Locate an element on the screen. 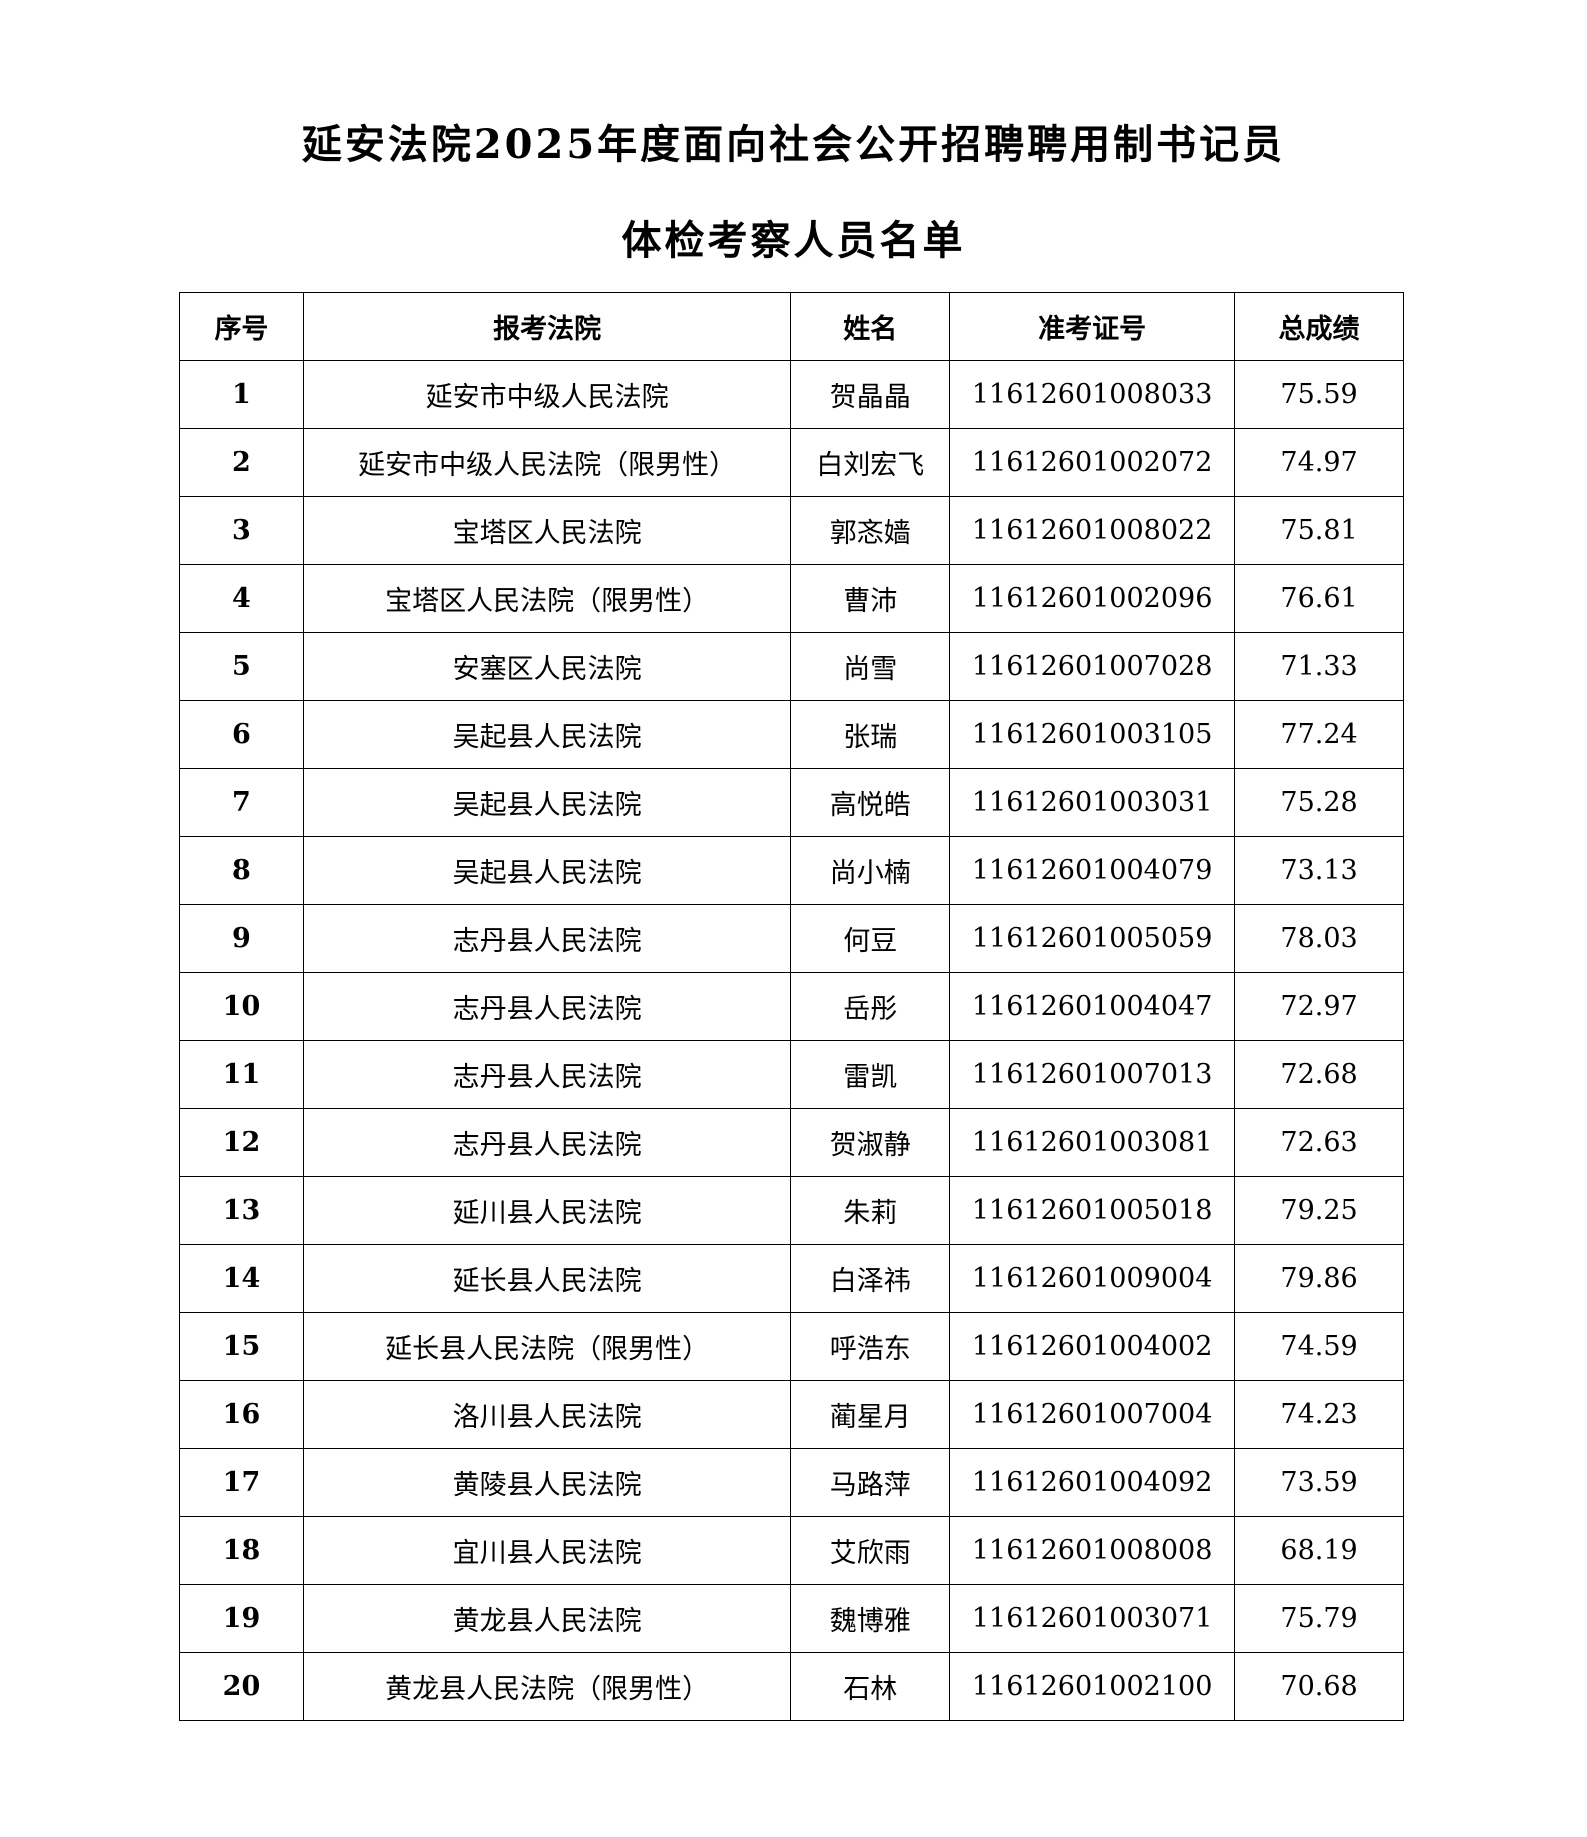  cell-name: 贺晶晶 is located at coordinates (870, 394).